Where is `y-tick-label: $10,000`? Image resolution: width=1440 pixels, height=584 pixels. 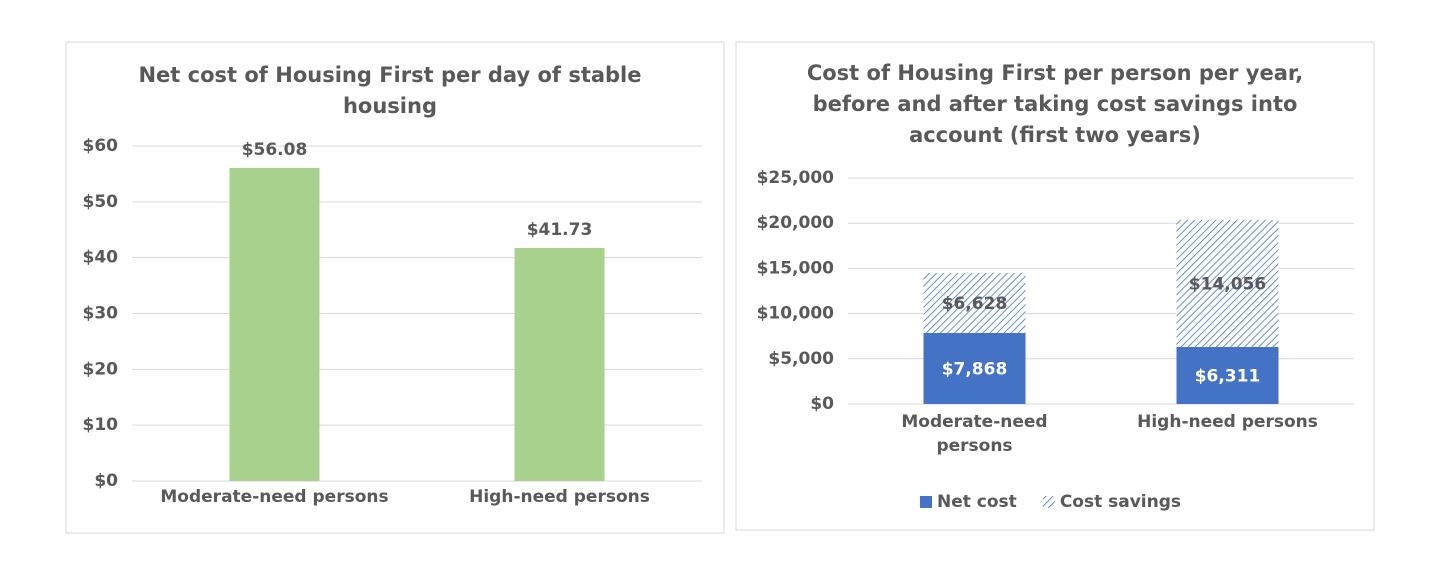
y-tick-label: $10,000 is located at coordinates (796, 314).